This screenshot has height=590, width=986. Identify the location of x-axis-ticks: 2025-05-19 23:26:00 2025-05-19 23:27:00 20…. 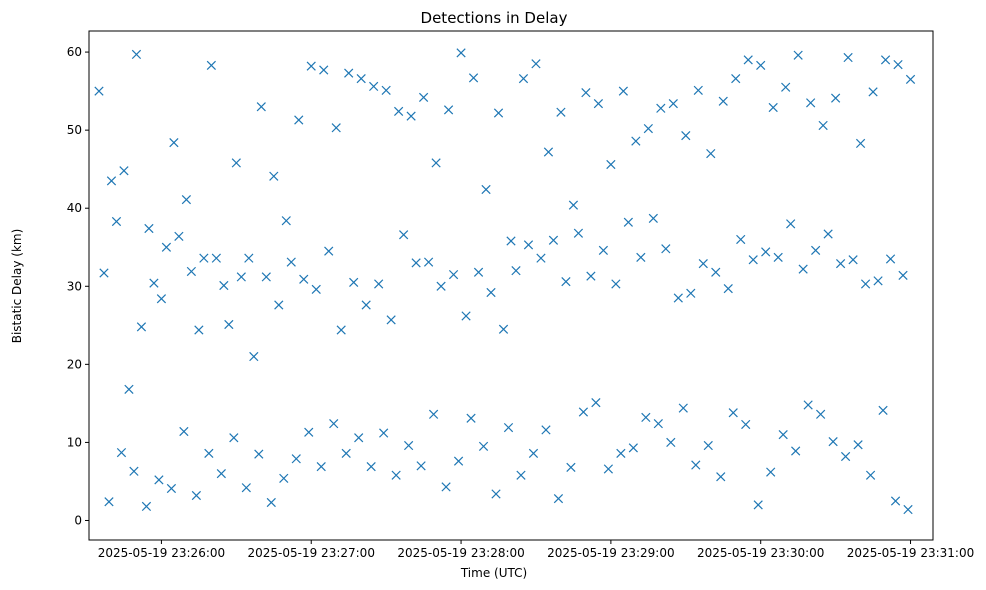
(536, 550).